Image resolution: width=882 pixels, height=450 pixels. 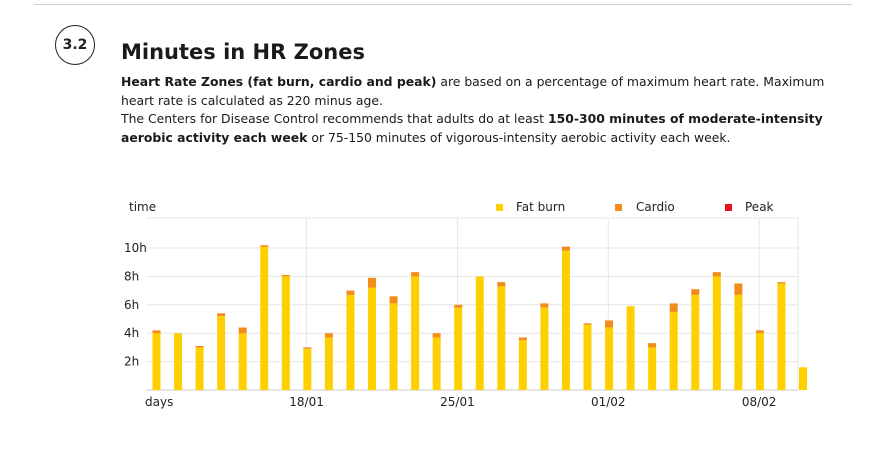 What do you see at coordinates (142, 207) in the screenshot?
I see `y-axis-title: time` at bounding box center [142, 207].